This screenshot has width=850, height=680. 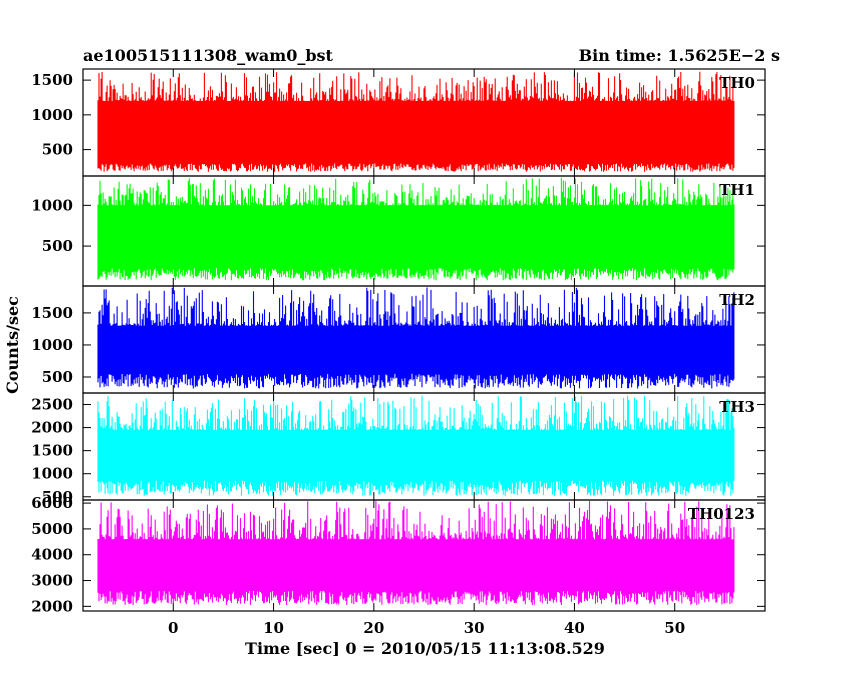 What do you see at coordinates (52, 555) in the screenshot?
I see `ytick-label-th0123: 4000` at bounding box center [52, 555].